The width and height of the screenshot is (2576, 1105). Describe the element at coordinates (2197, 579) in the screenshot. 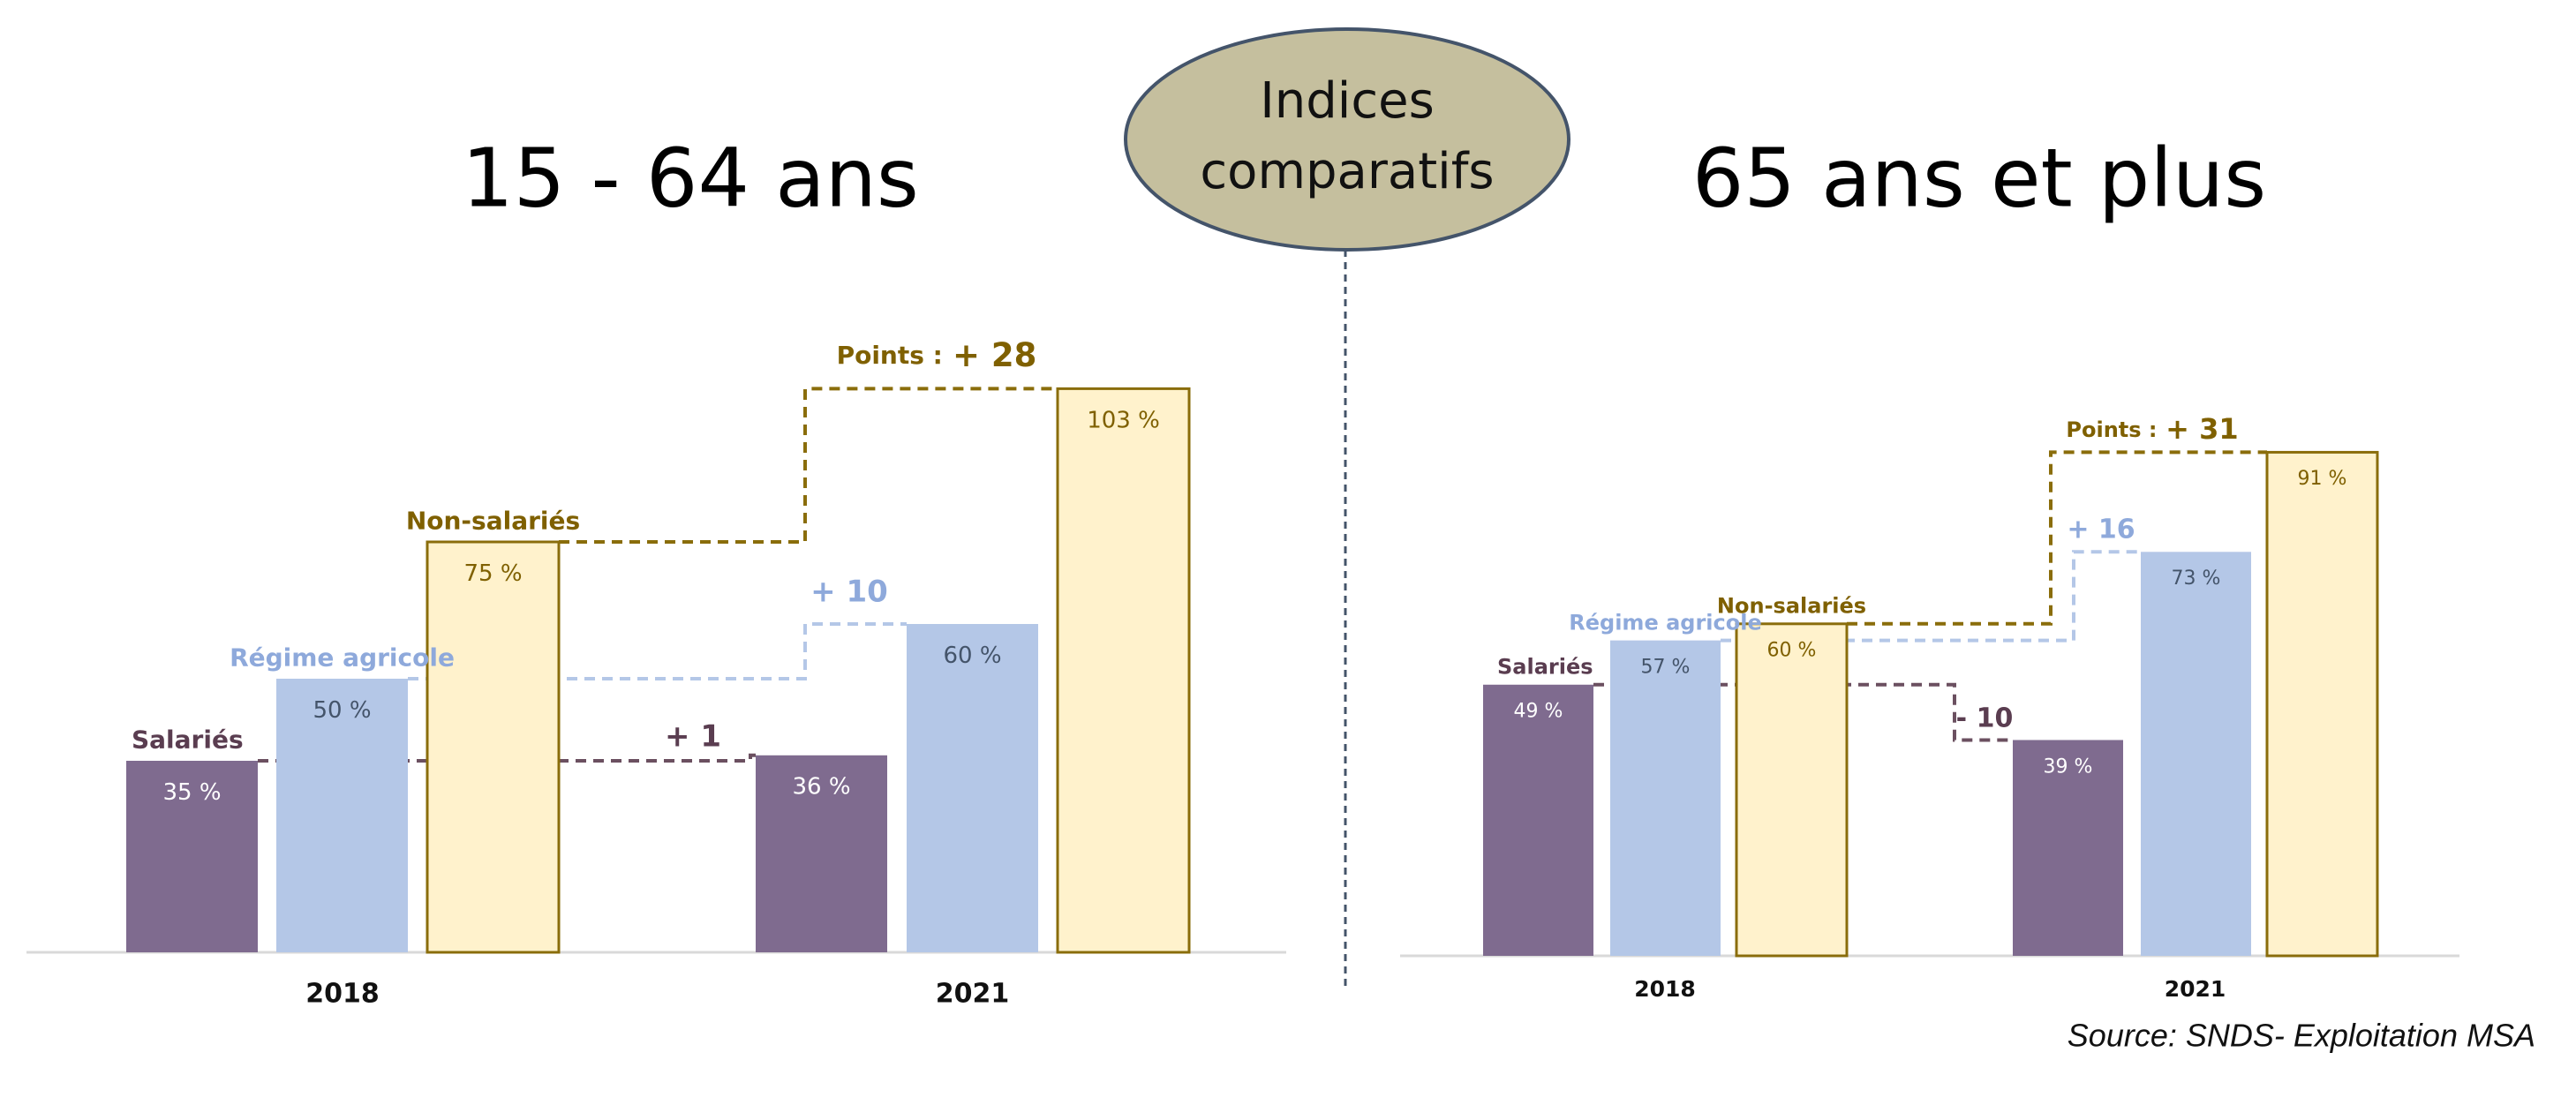

I see `value-label: 73 %` at that location.